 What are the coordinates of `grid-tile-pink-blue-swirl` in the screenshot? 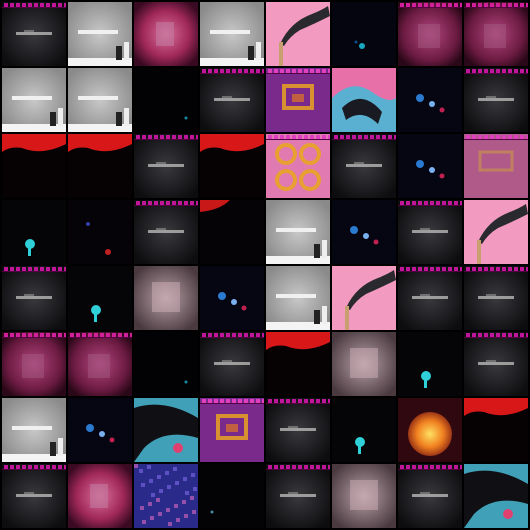 It's located at (364, 100).